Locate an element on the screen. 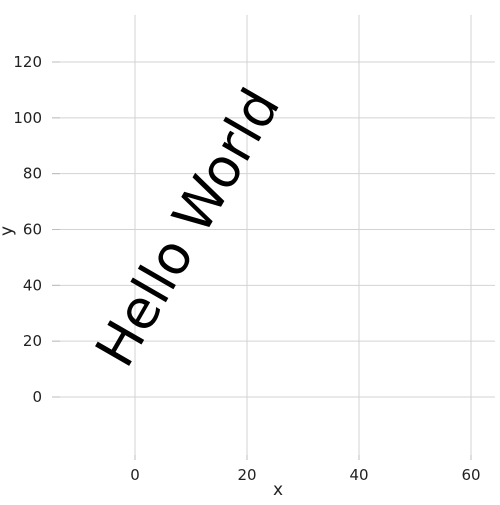 This screenshot has width=500, height=505. x-tick-label: 60 is located at coordinates (470, 475).